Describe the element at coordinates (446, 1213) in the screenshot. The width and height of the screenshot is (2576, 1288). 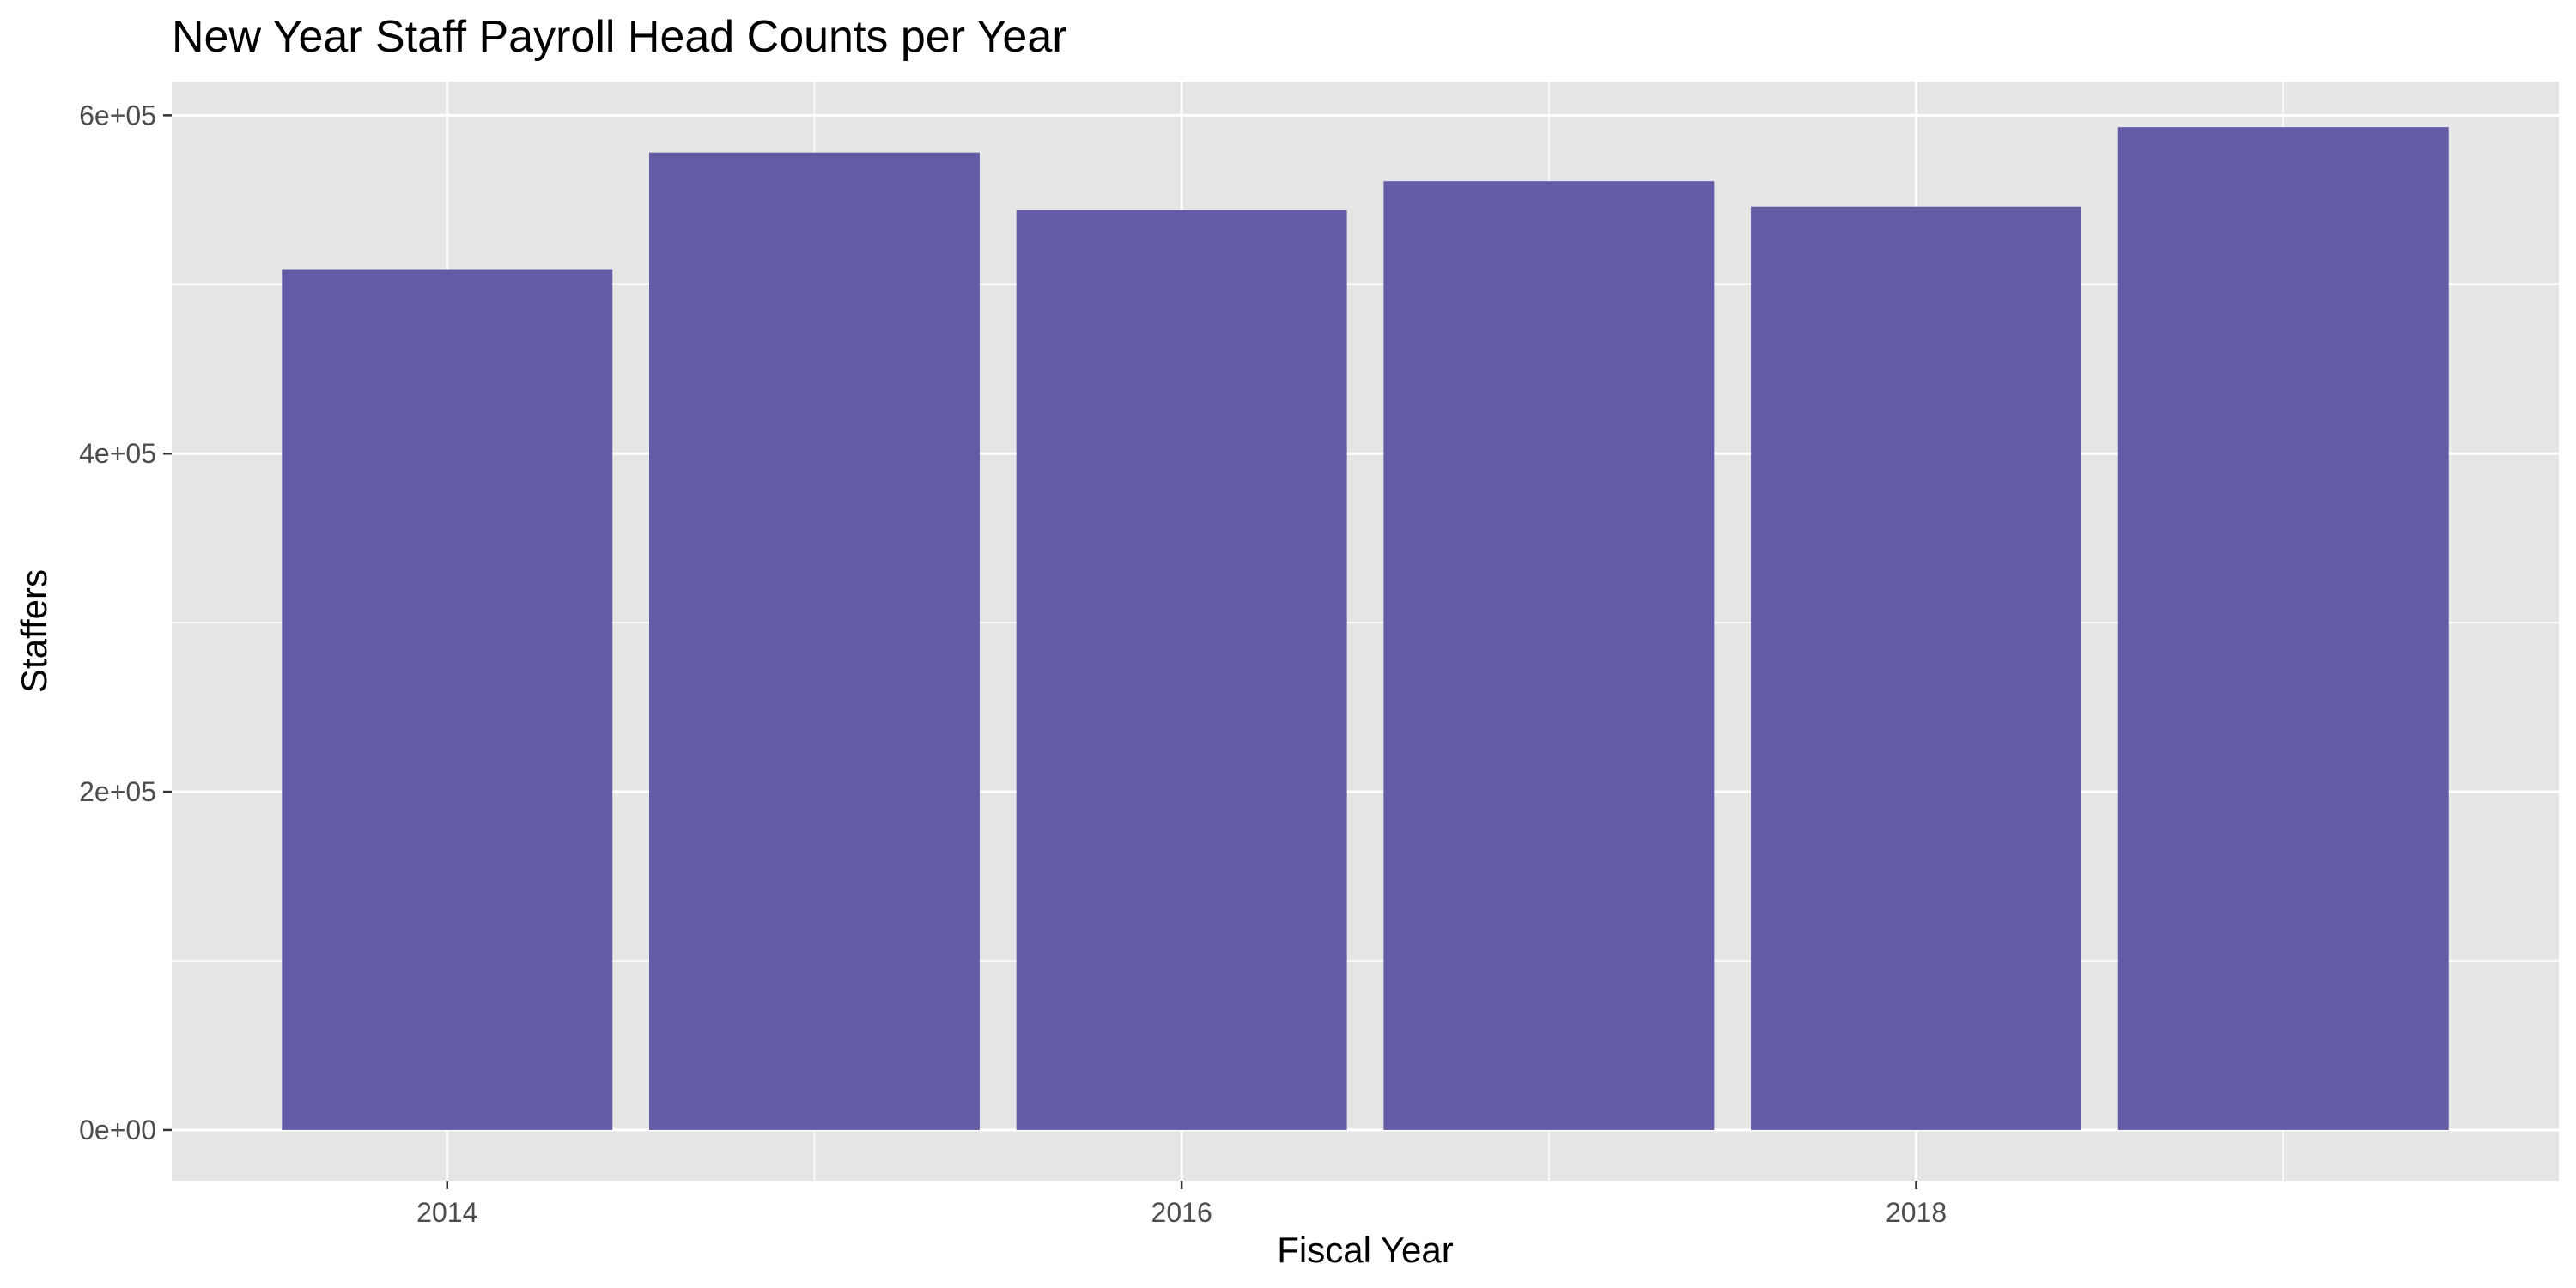
I see `x-tick-label: 2014` at that location.